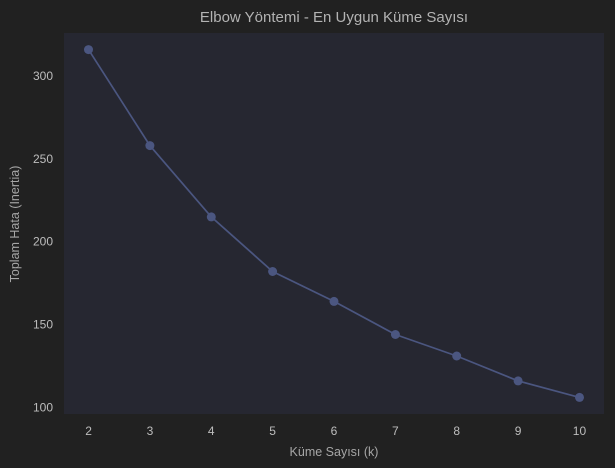 This screenshot has height=468, width=615. What do you see at coordinates (43, 76) in the screenshot?
I see `y-tick-label-300: 300` at bounding box center [43, 76].